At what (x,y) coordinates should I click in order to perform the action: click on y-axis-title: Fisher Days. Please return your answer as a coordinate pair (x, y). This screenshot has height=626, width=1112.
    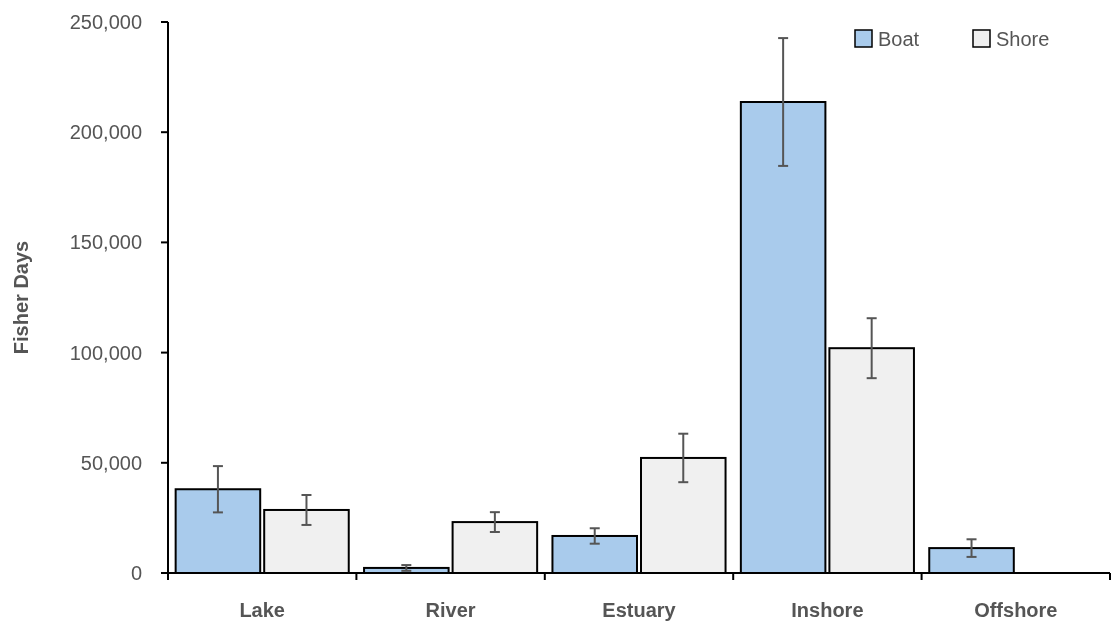
    Looking at the image, I should click on (21, 297).